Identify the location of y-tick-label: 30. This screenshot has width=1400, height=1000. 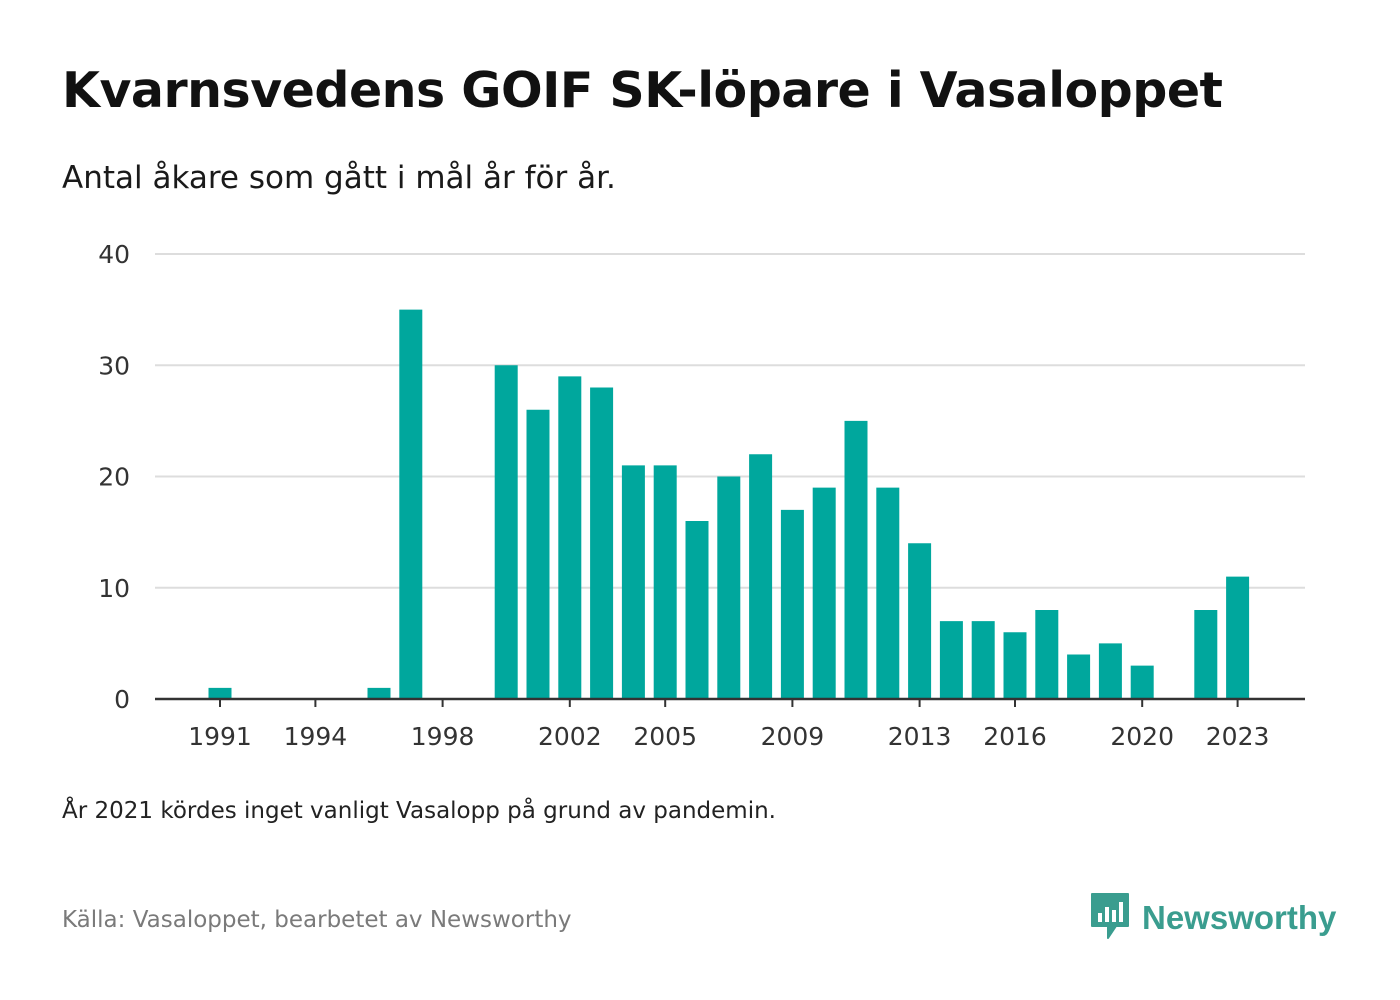
(114, 365).